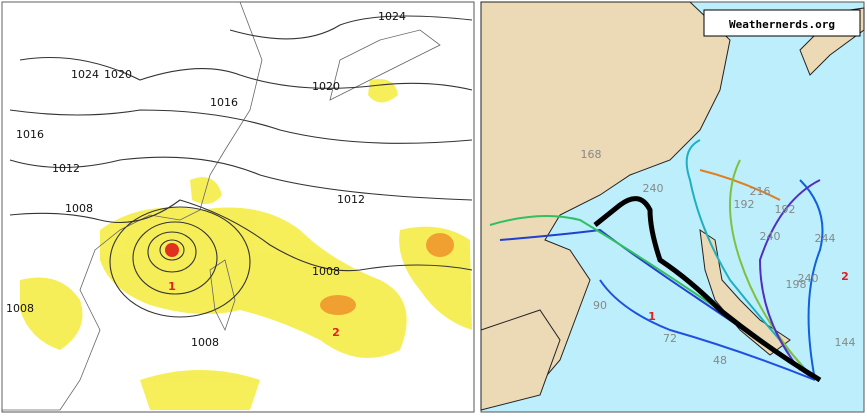  What do you see at coordinates (591, 154) in the screenshot?
I see `track-label: 168` at bounding box center [591, 154].